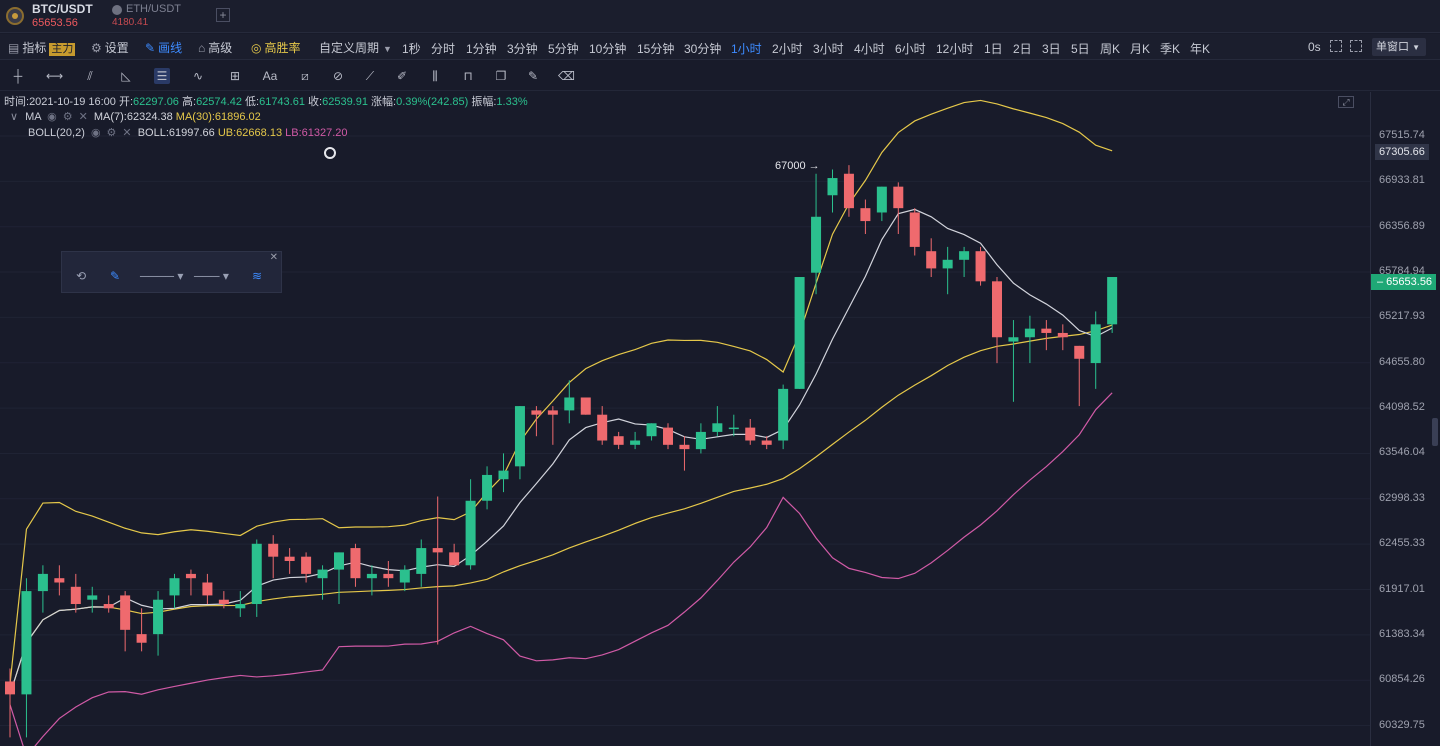 This screenshot has width=1440, height=746. What do you see at coordinates (1022, 49) in the screenshot?
I see `interval-15: 2日` at bounding box center [1022, 49].